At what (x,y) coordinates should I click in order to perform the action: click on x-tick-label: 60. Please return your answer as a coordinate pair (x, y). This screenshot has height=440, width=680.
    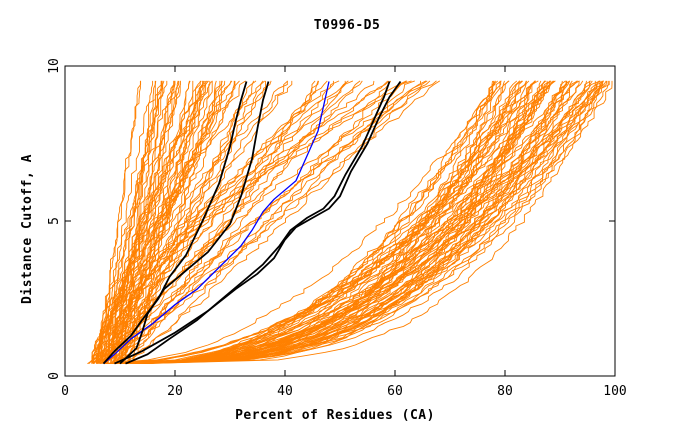
    Looking at the image, I should click on (395, 391).